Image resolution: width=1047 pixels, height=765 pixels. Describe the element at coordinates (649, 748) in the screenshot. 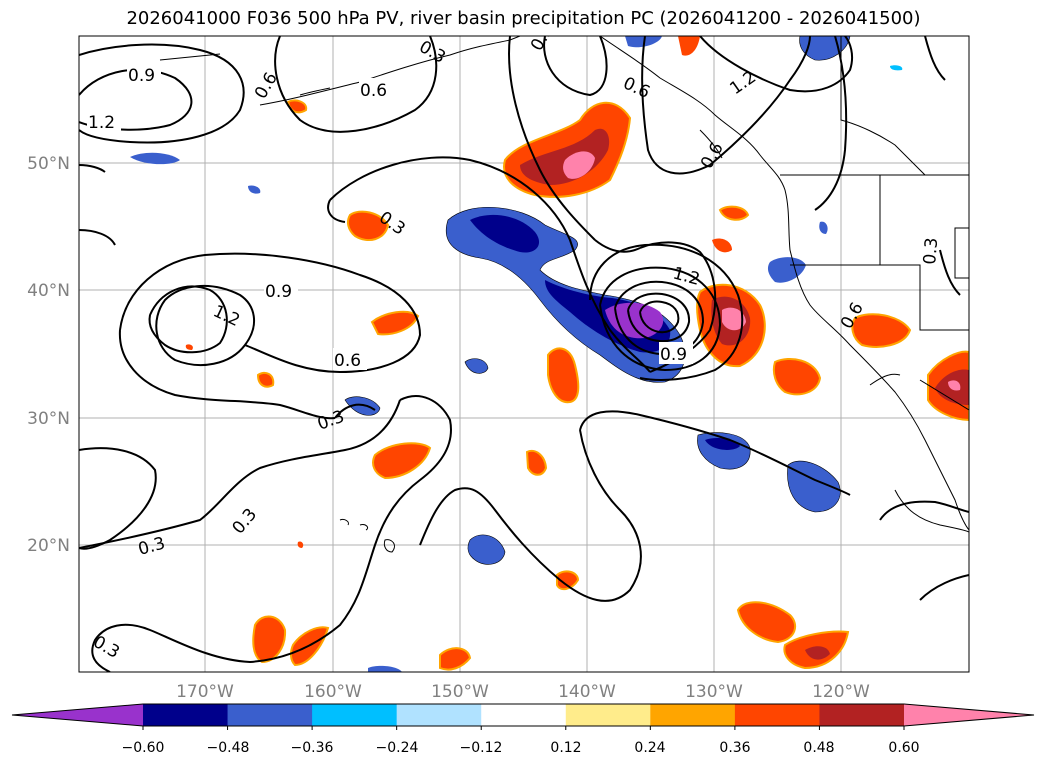

I see `colorbar-tick-label: 0.24` at that location.